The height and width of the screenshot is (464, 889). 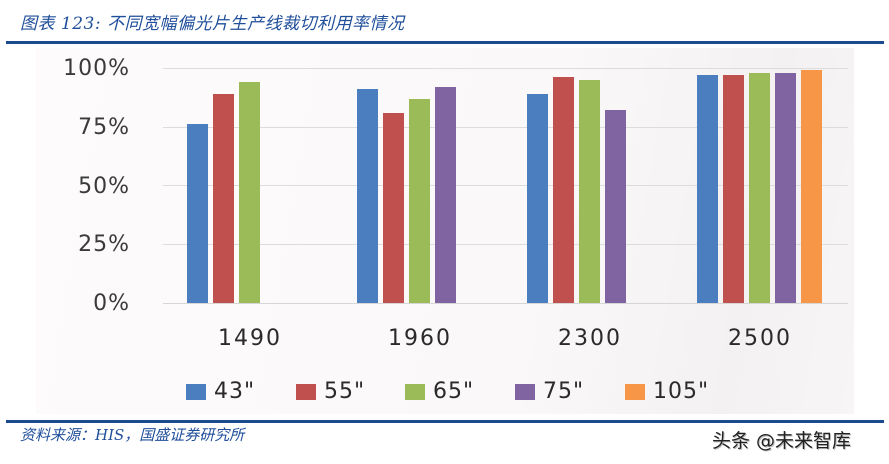 I want to click on bar-1960-75in, so click(x=445, y=195).